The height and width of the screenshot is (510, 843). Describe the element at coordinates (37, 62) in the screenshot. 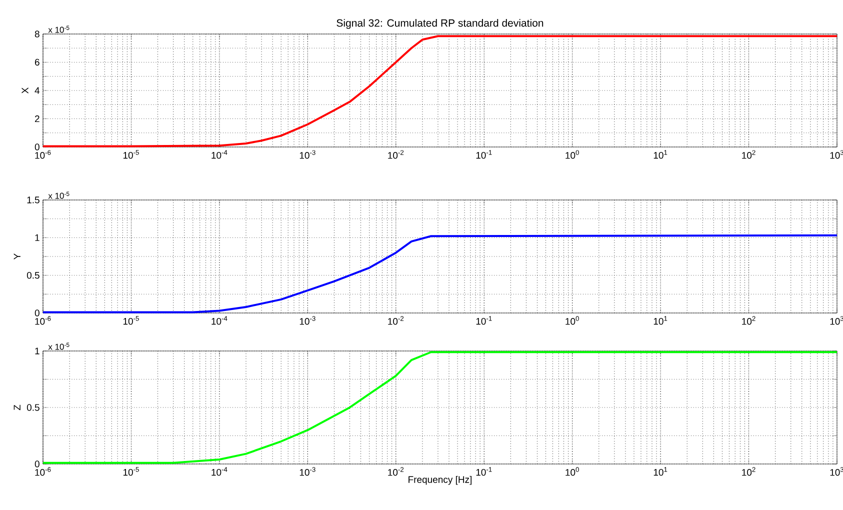

I see `y-tick-label: 6` at that location.